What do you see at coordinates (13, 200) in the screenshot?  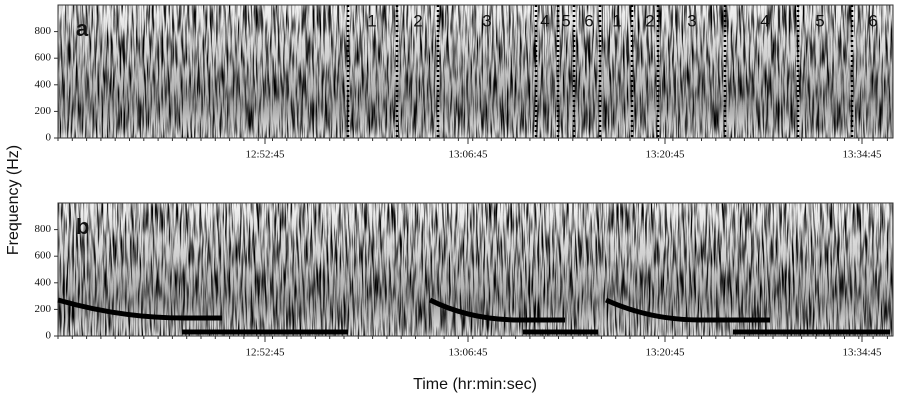 I see `y-axis-label: Frequency (Hz)` at bounding box center [13, 200].